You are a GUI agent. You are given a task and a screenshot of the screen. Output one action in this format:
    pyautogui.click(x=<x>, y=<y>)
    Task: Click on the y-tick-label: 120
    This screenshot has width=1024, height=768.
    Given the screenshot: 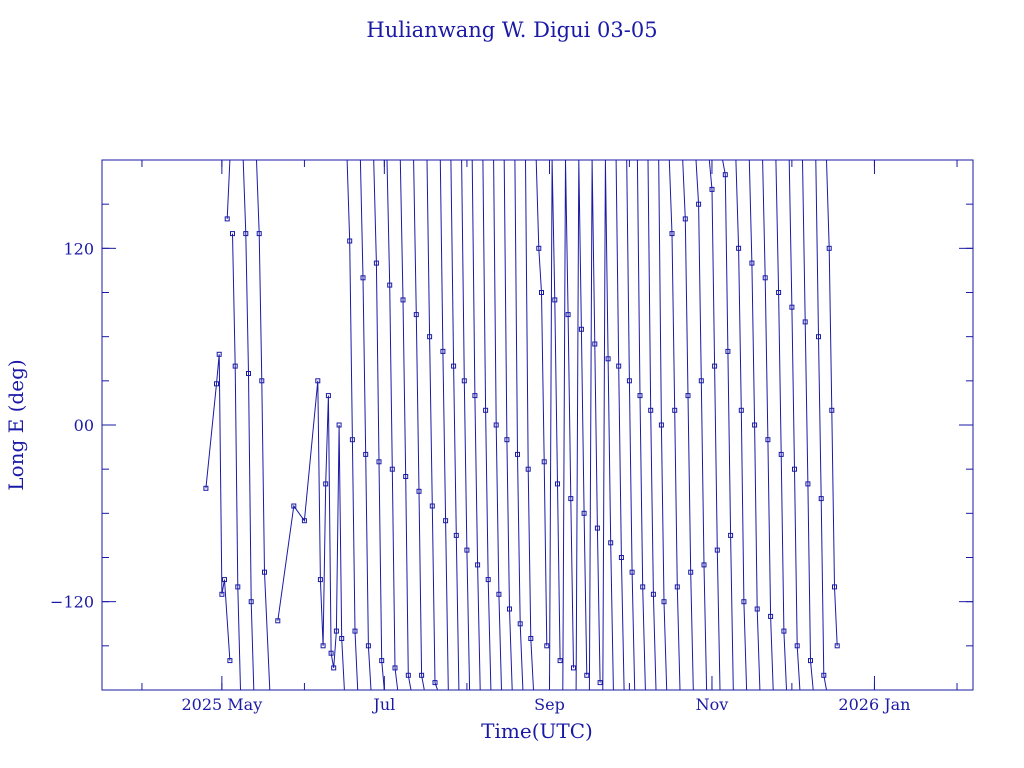 What is the action you would take?
    pyautogui.click(x=78, y=248)
    